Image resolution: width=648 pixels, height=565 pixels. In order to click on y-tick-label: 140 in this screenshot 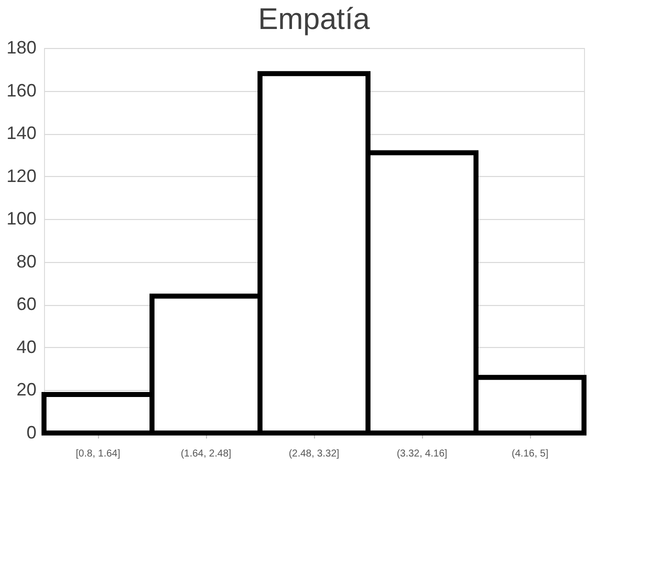, I will do `click(21, 133)`.